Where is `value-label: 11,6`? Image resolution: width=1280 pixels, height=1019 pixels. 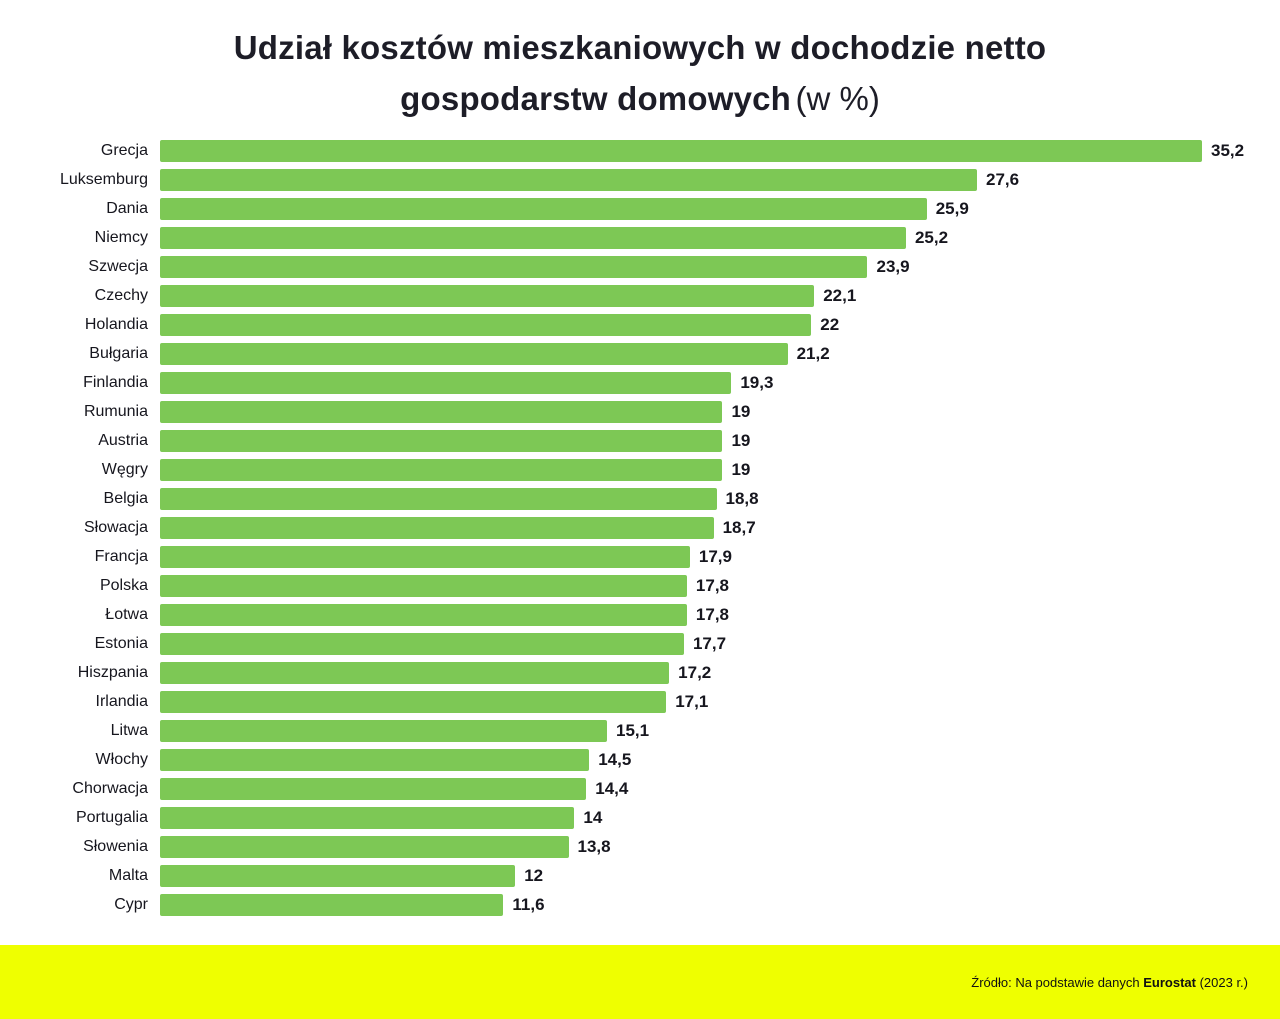
value-label: 11,6 is located at coordinates (528, 904).